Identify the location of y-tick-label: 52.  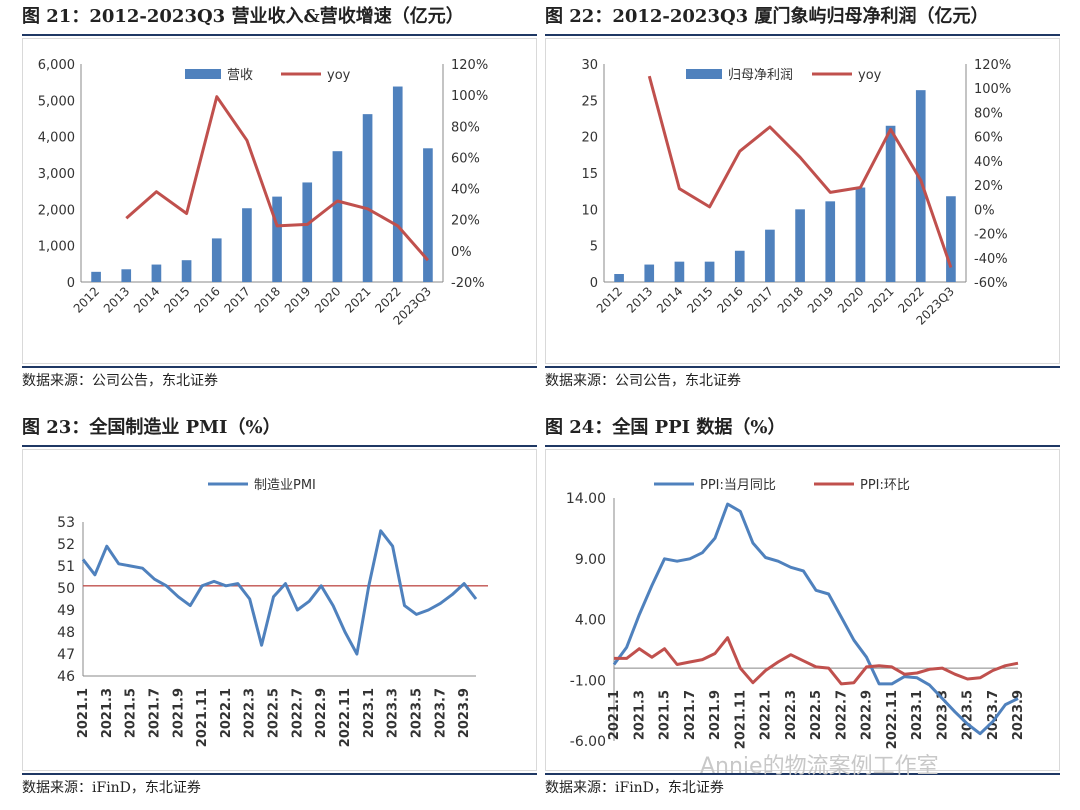
(66, 545).